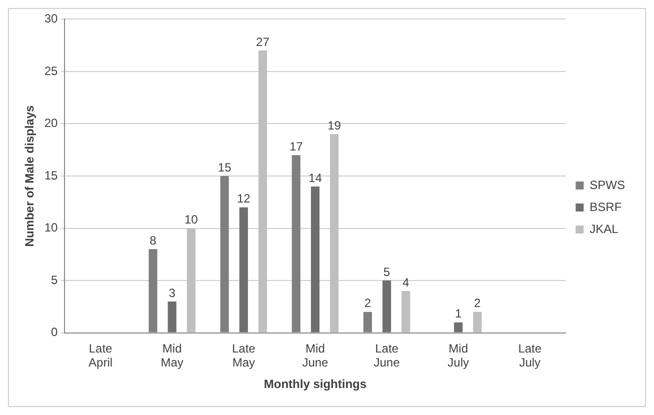 The image size is (654, 415). I want to click on data-label: 1, so click(458, 313).